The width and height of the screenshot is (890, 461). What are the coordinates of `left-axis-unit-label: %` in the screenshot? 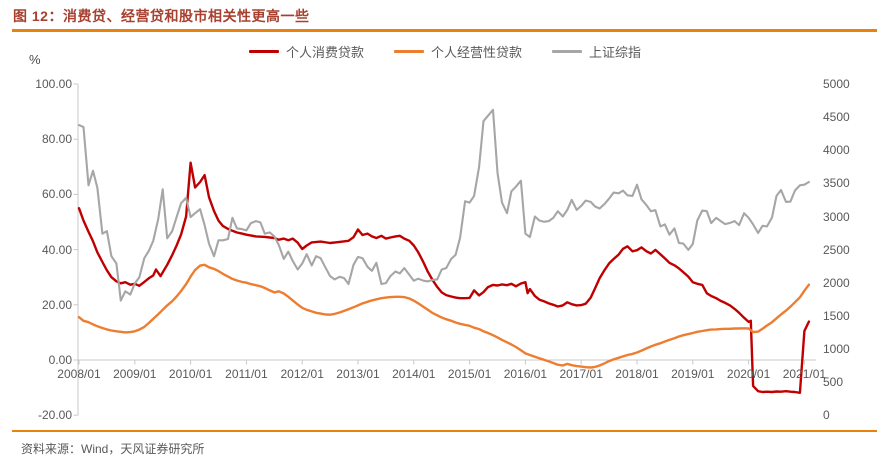 It's located at (35, 59).